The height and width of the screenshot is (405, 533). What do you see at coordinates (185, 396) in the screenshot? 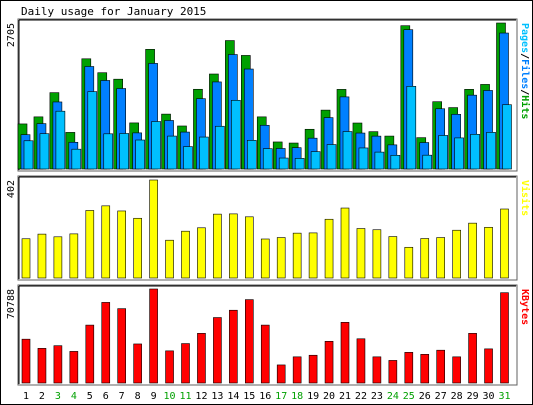
I see `day-label-11: 11` at bounding box center [185, 396].